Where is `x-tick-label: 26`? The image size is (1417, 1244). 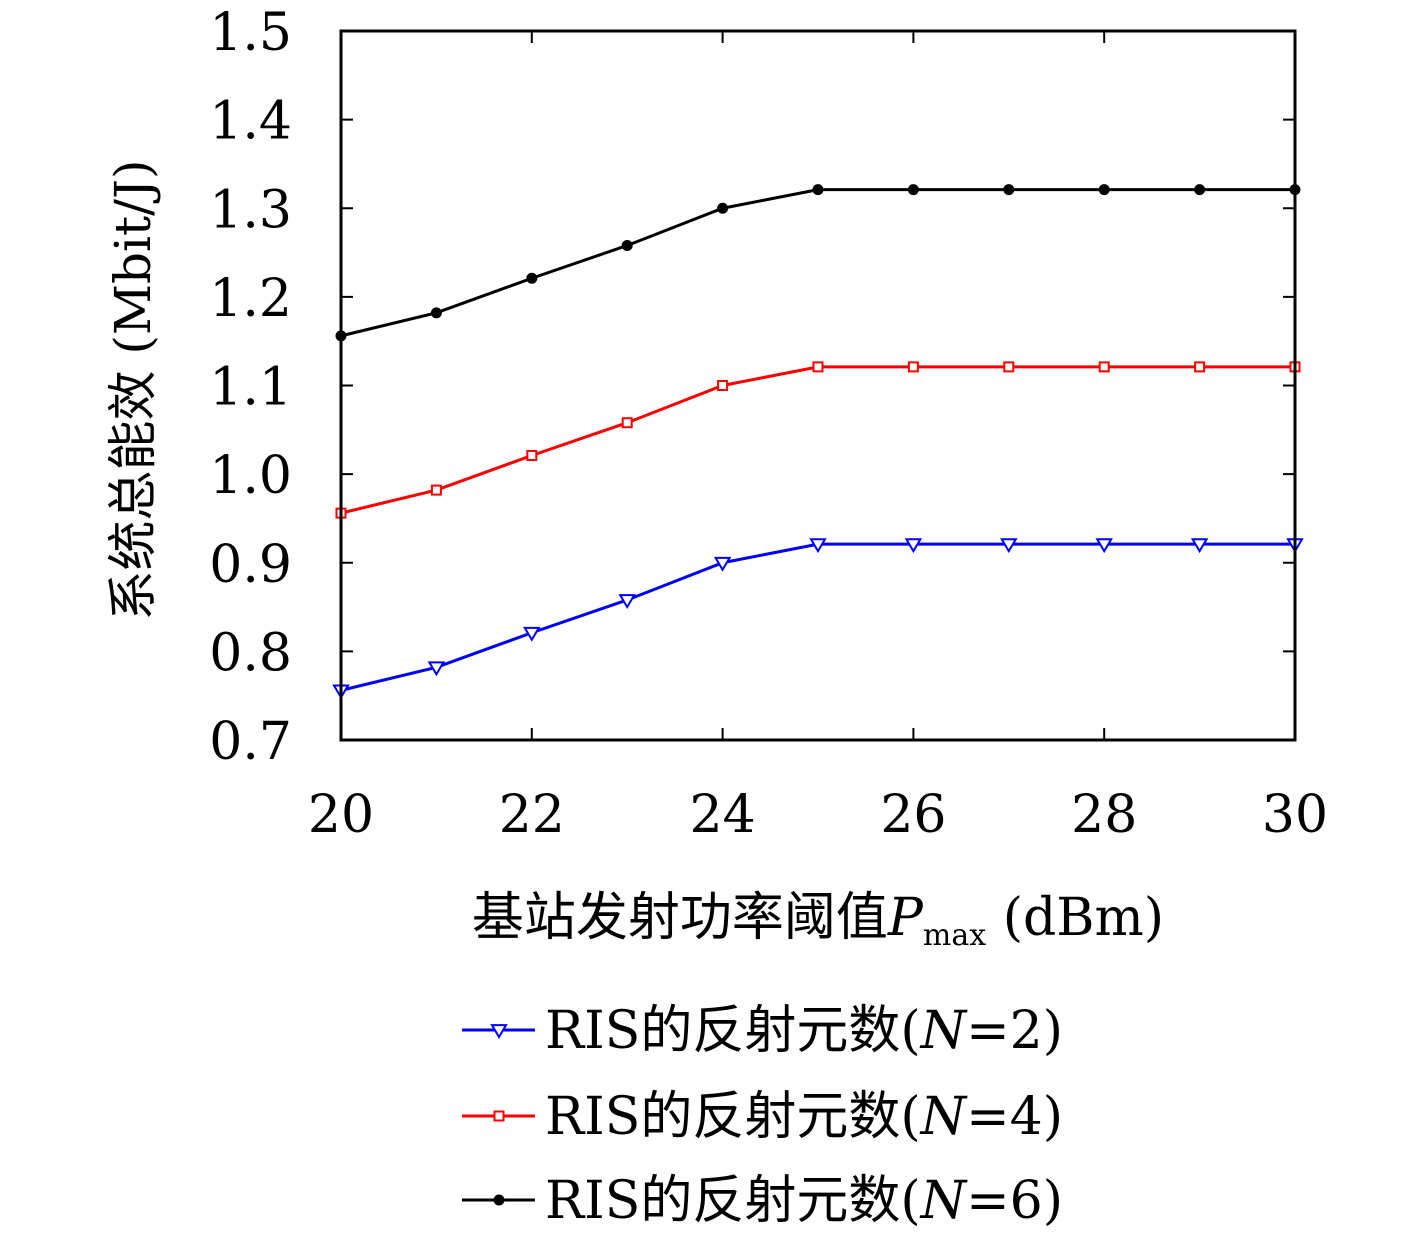 x-tick-label: 26 is located at coordinates (913, 815).